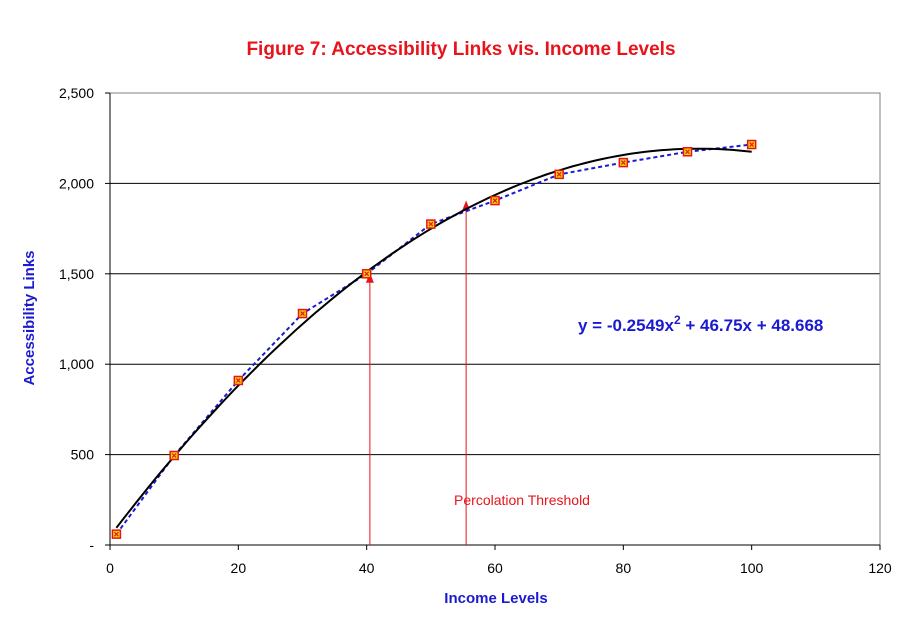  I want to click on x-tick-label: 60, so click(495, 568).